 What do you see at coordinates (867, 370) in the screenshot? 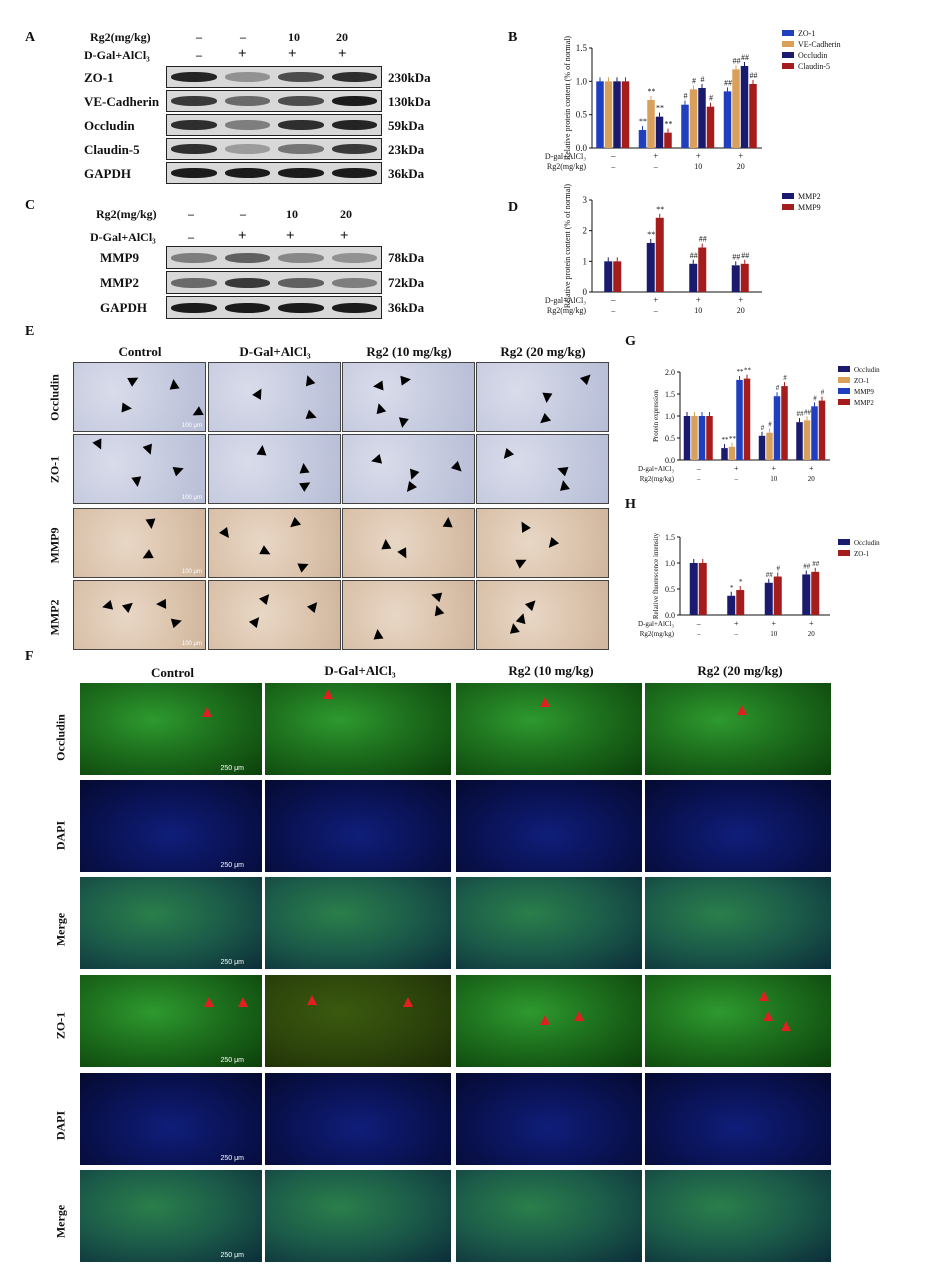
I see `legend-label: Occludin` at bounding box center [867, 370].